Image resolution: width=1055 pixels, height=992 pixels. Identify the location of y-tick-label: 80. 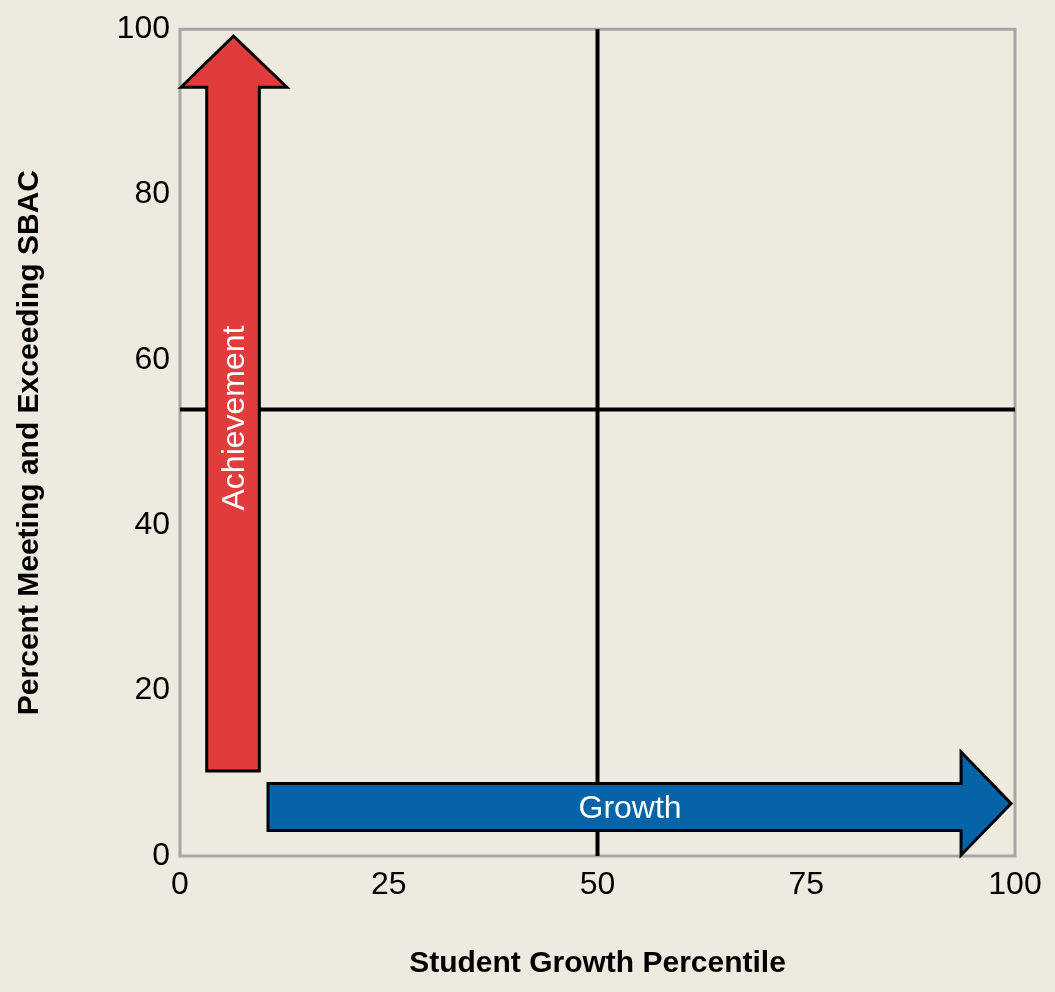
(152, 192).